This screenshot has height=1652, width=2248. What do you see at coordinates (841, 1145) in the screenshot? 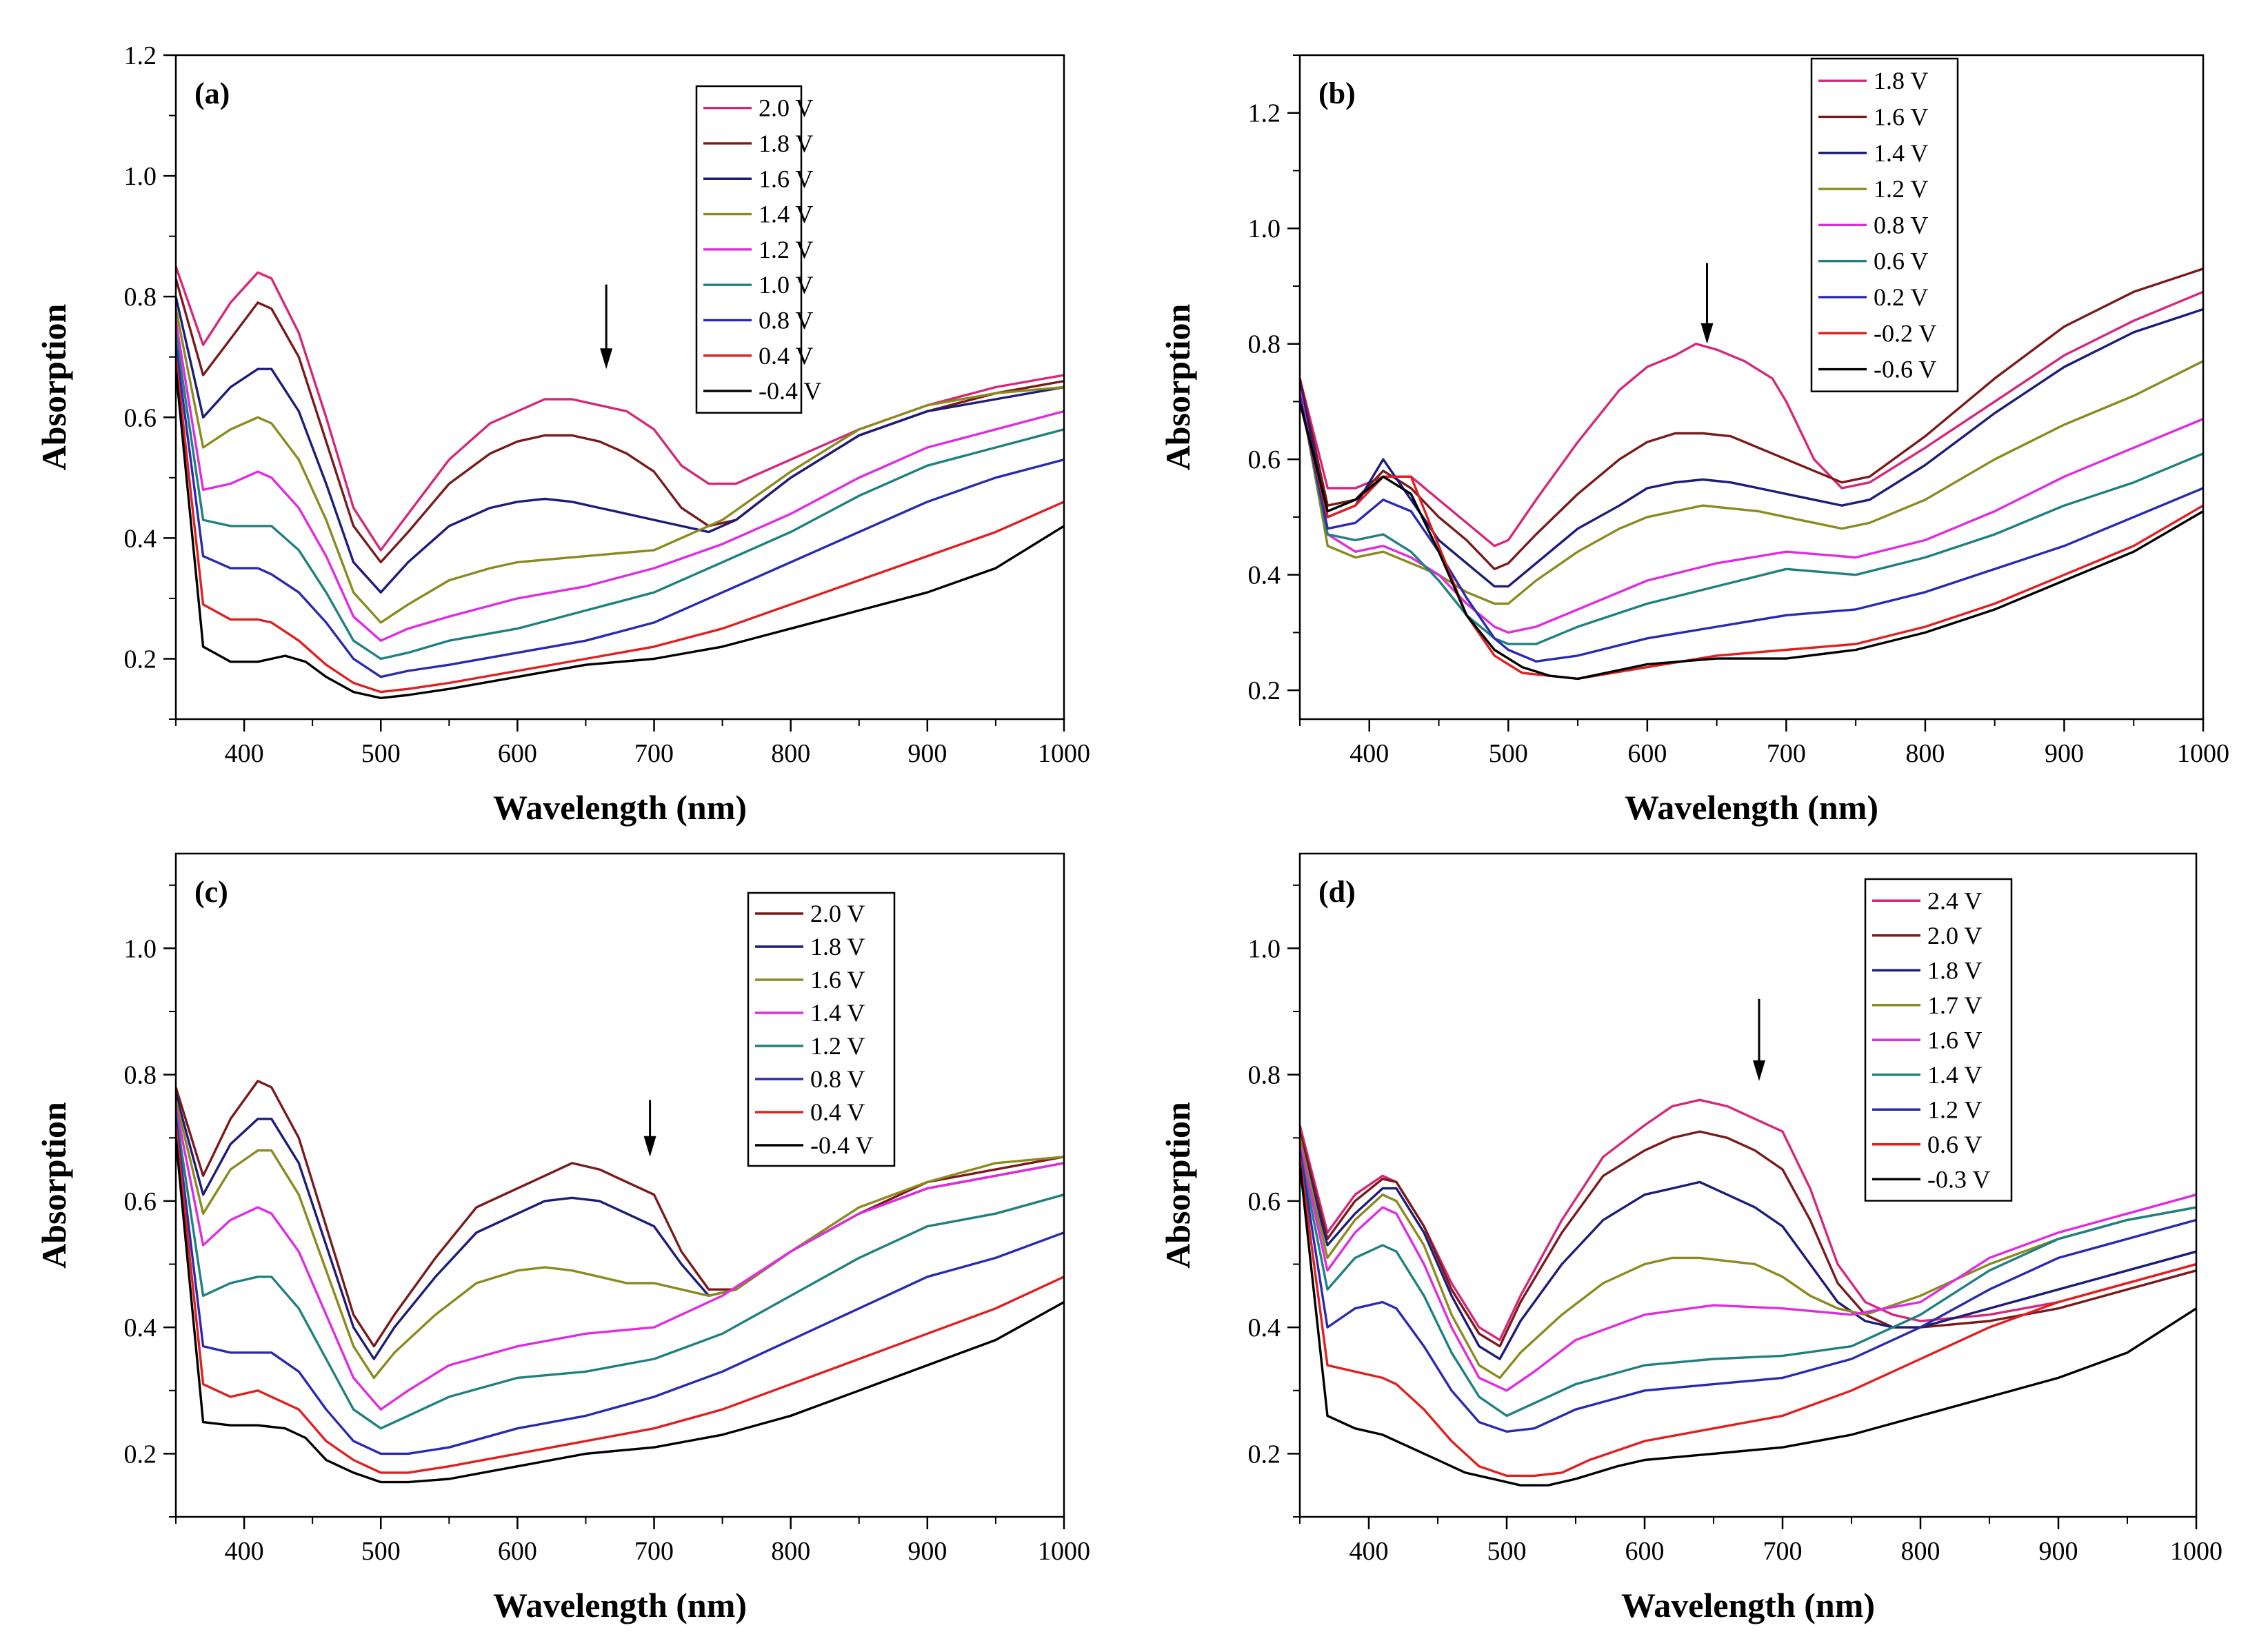
I see `legend-label: -0.4 V` at bounding box center [841, 1145].